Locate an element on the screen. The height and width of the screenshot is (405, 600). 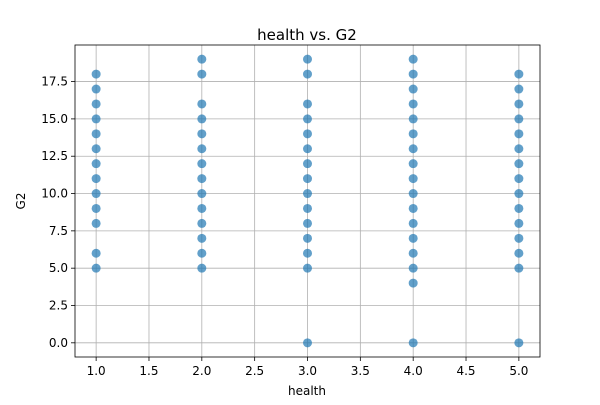
y-tick-label: 7.5 is located at coordinates (58, 231).